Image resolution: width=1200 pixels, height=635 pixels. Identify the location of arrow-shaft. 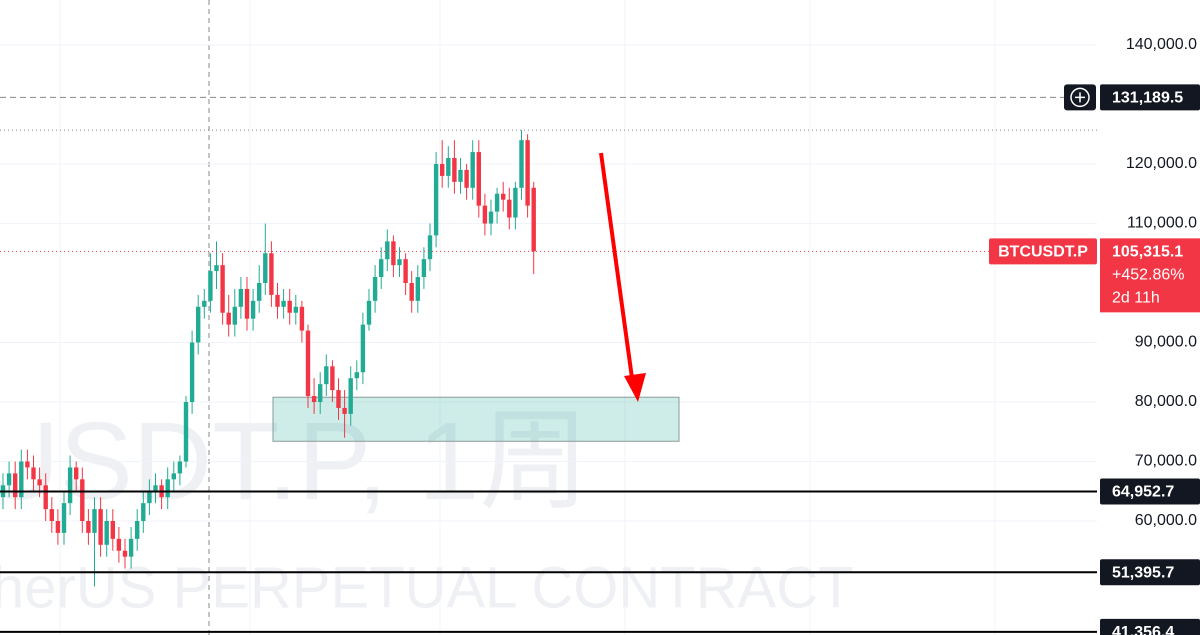
(616, 265).